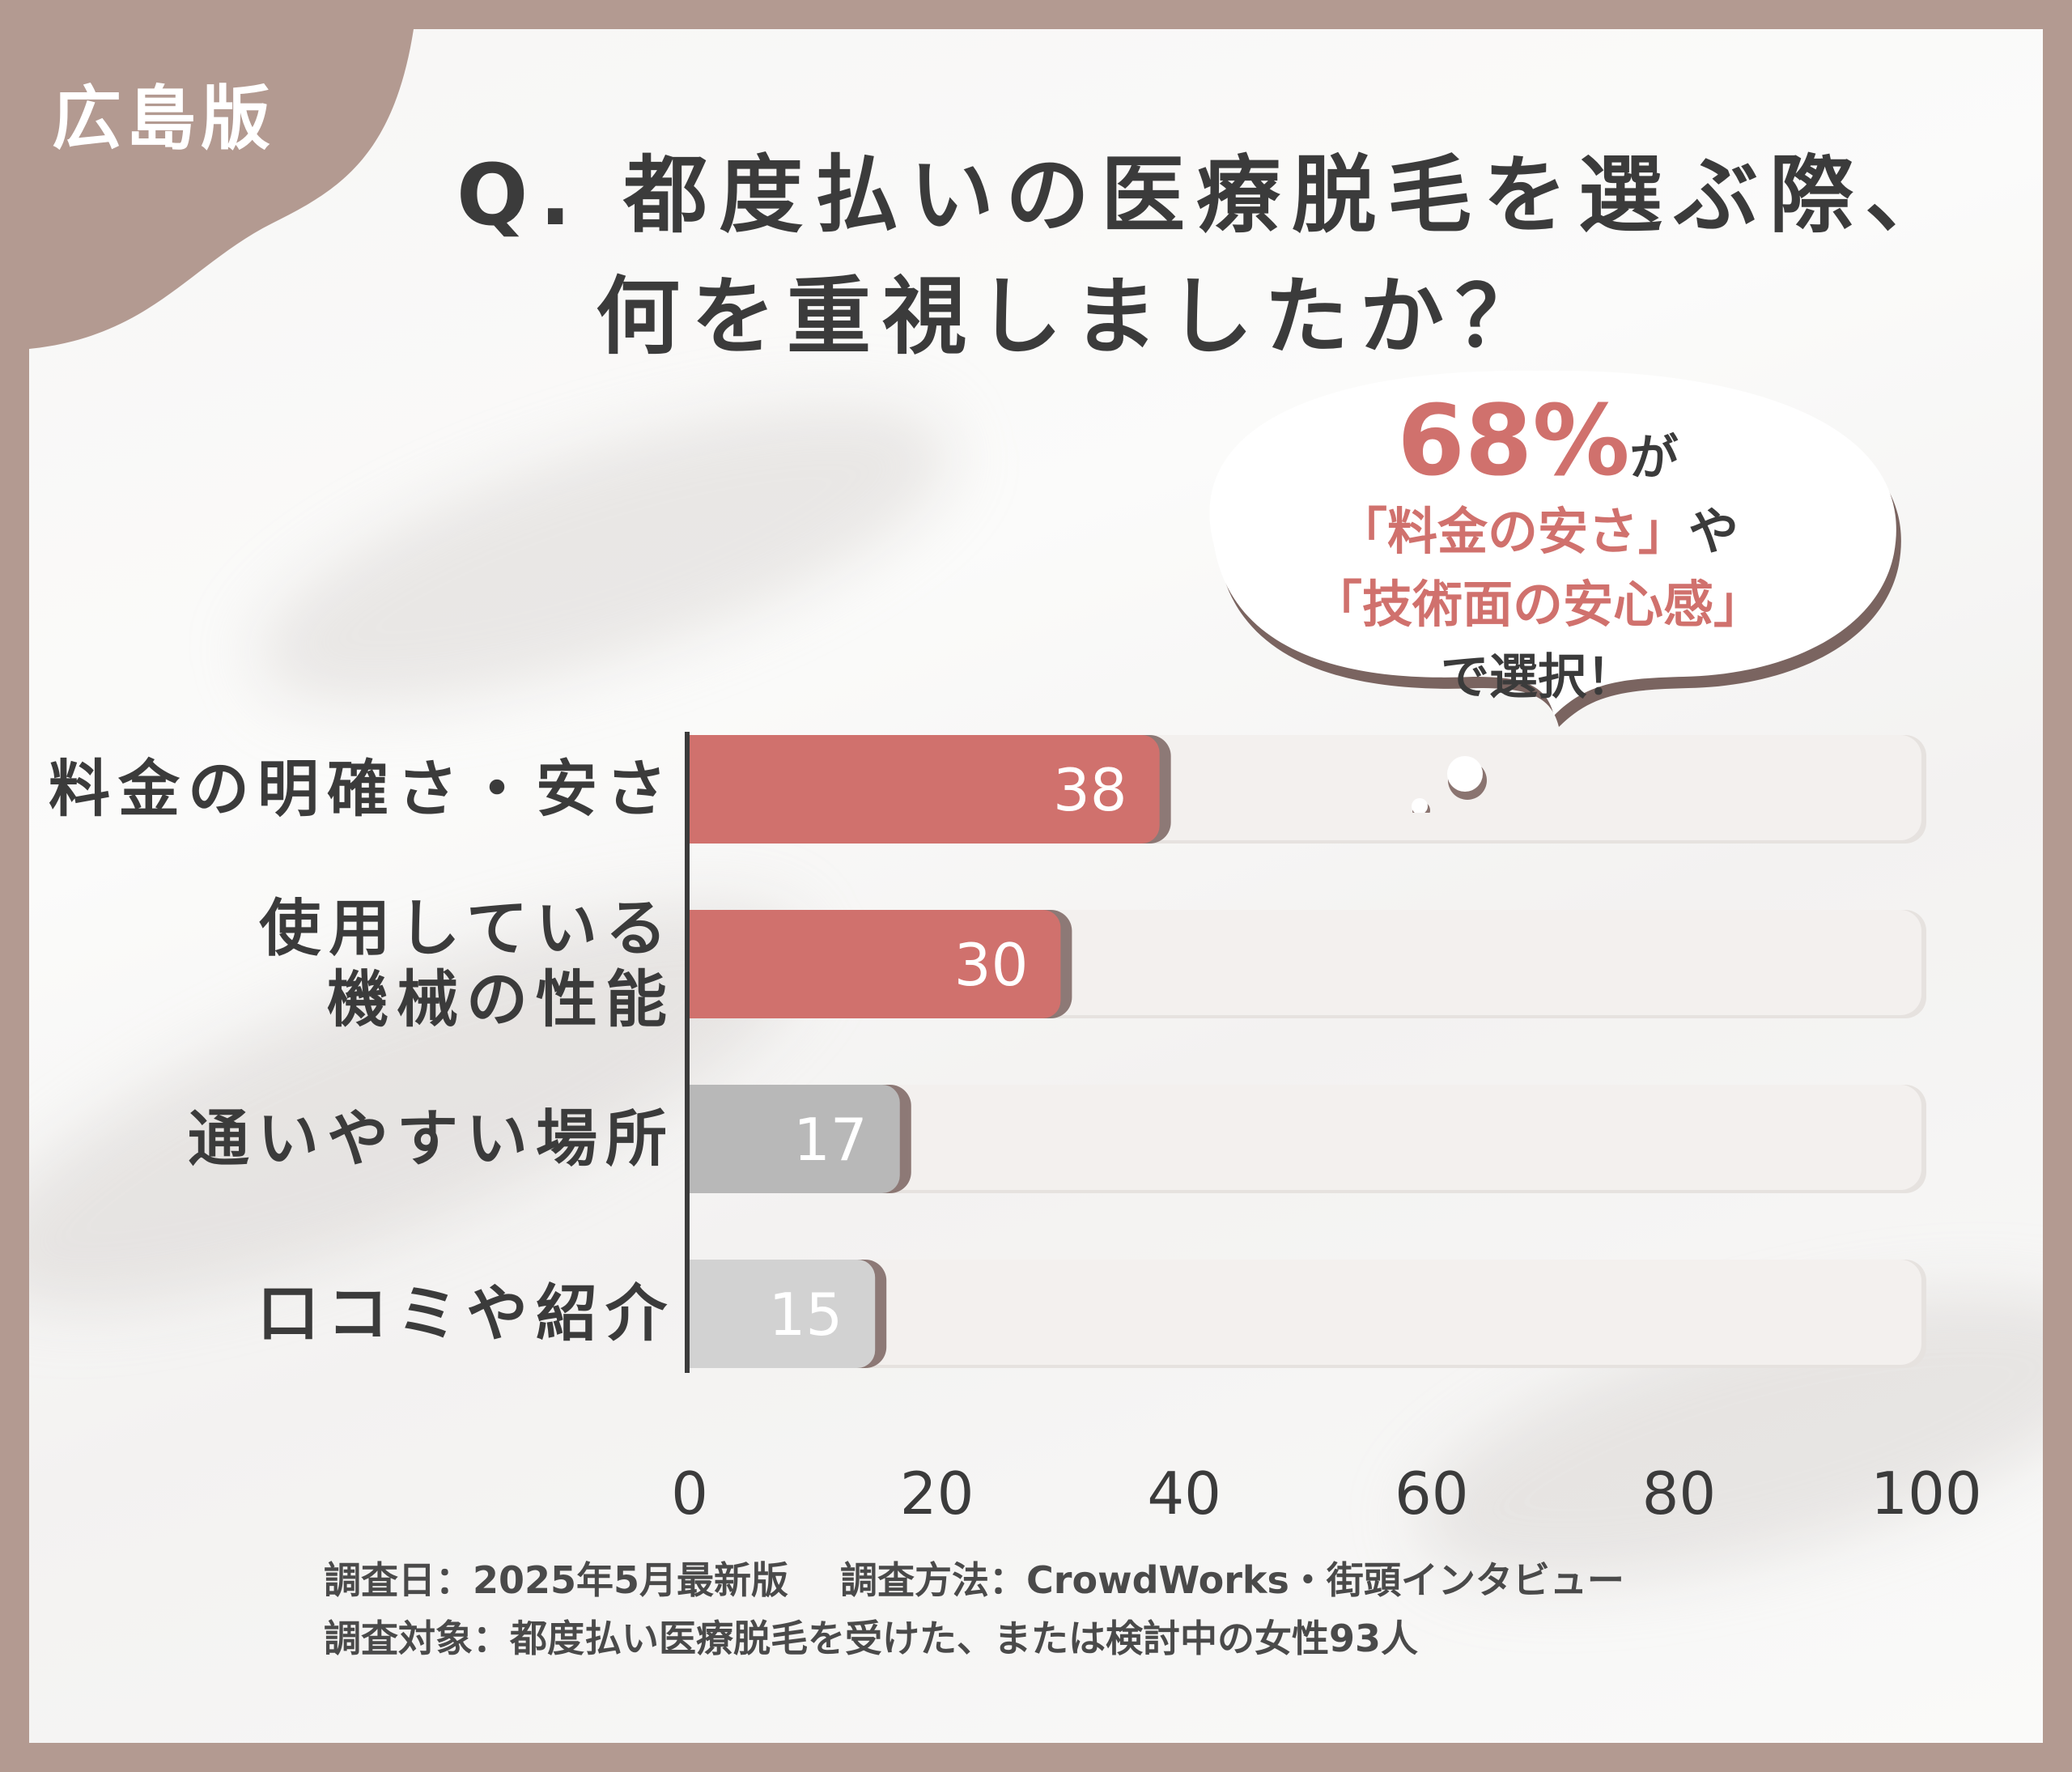  I want to click on category-label-line: 料金の明確さ・安さ, so click(362, 789).